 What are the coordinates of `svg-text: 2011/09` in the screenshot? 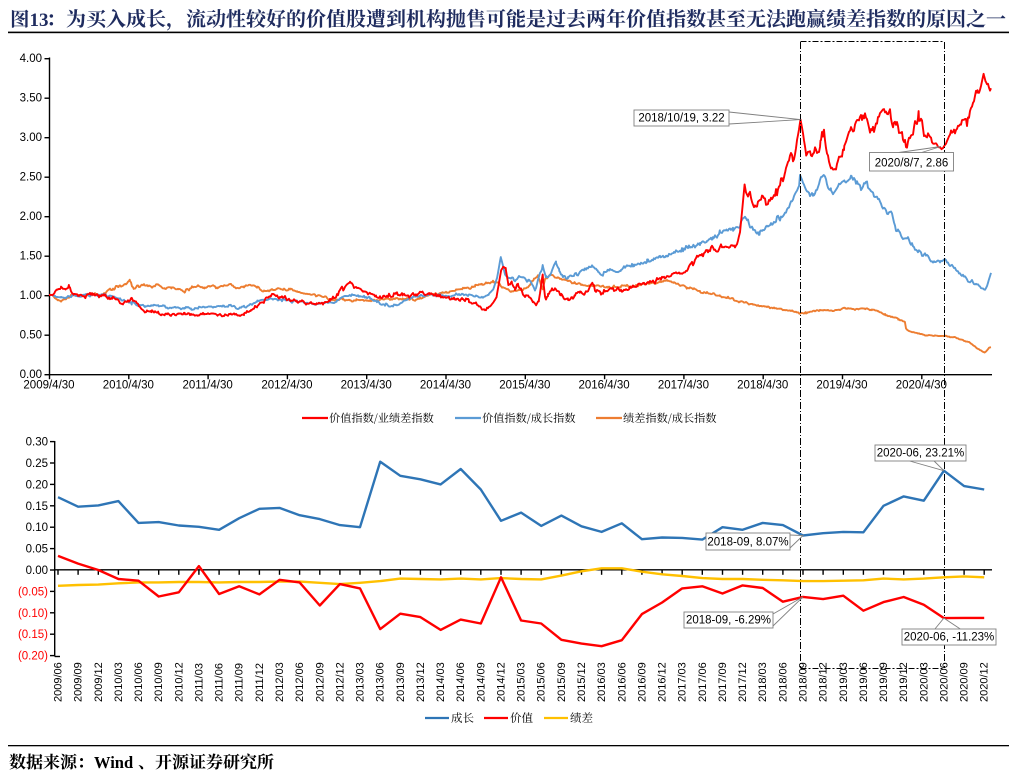 It's located at (240, 682).